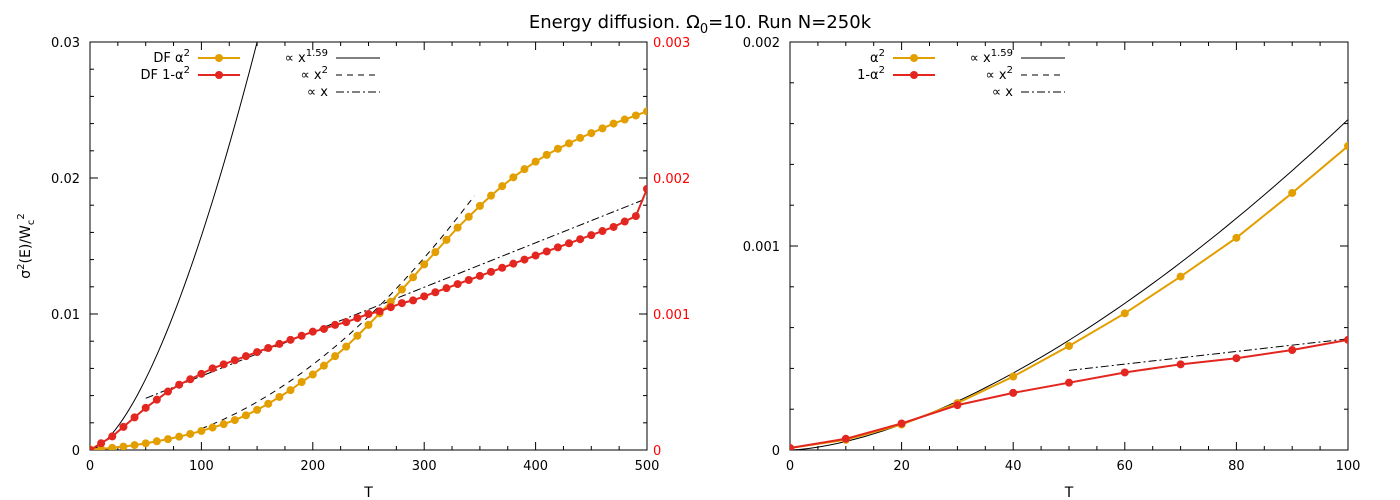  I want to click on legend-label-1: DF 1-α2, so click(165, 74).